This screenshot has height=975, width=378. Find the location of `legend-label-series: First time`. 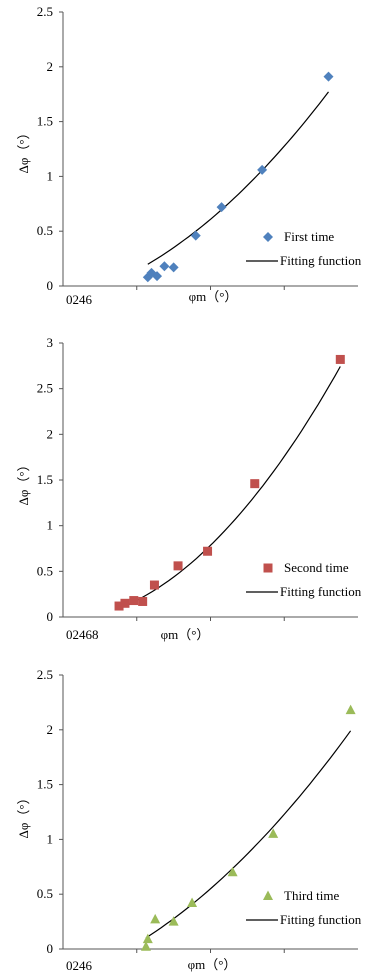

legend-label-series: First time is located at coordinates (309, 236).